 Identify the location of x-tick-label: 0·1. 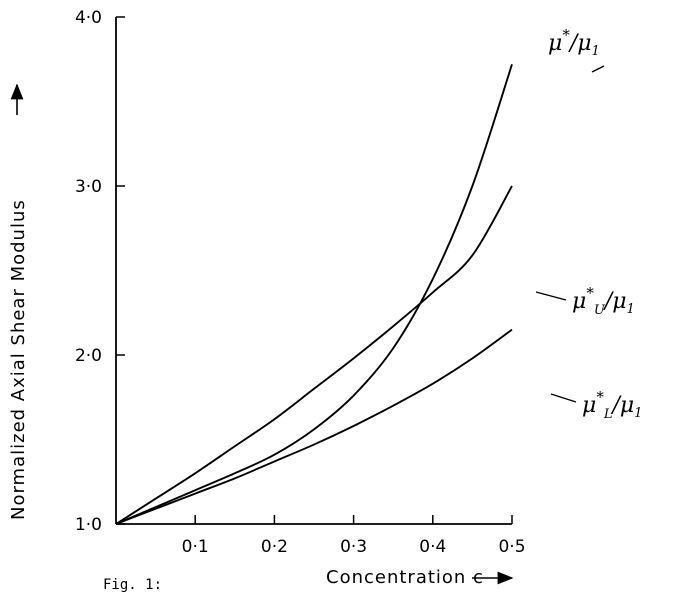
(195, 547).